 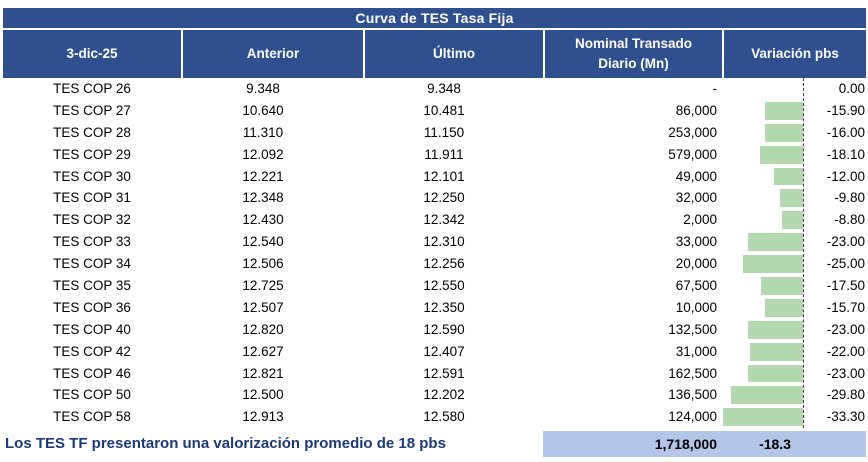 What do you see at coordinates (696, 286) in the screenshot?
I see `nominal-cell: 67,500` at bounding box center [696, 286].